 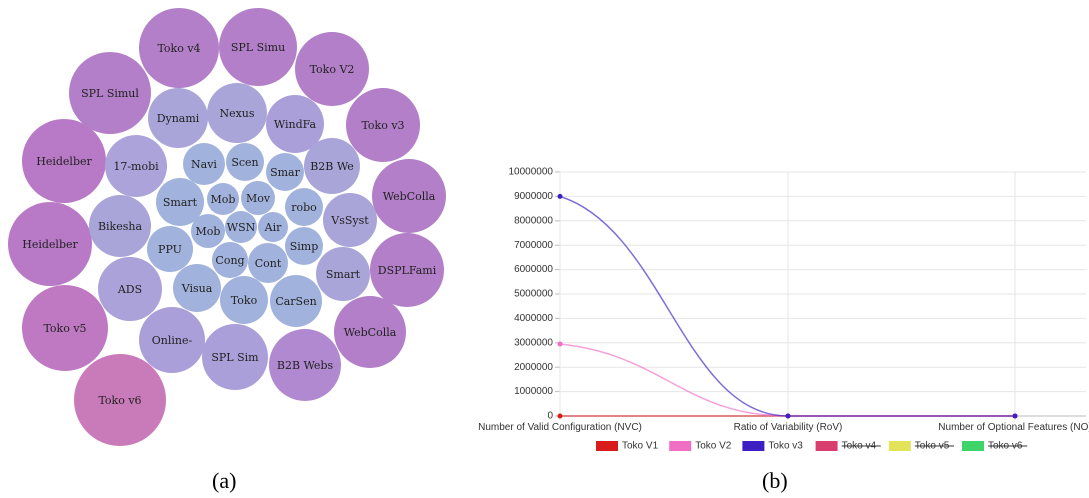 I want to click on legend-item: Toko V1, so click(x=627, y=446).